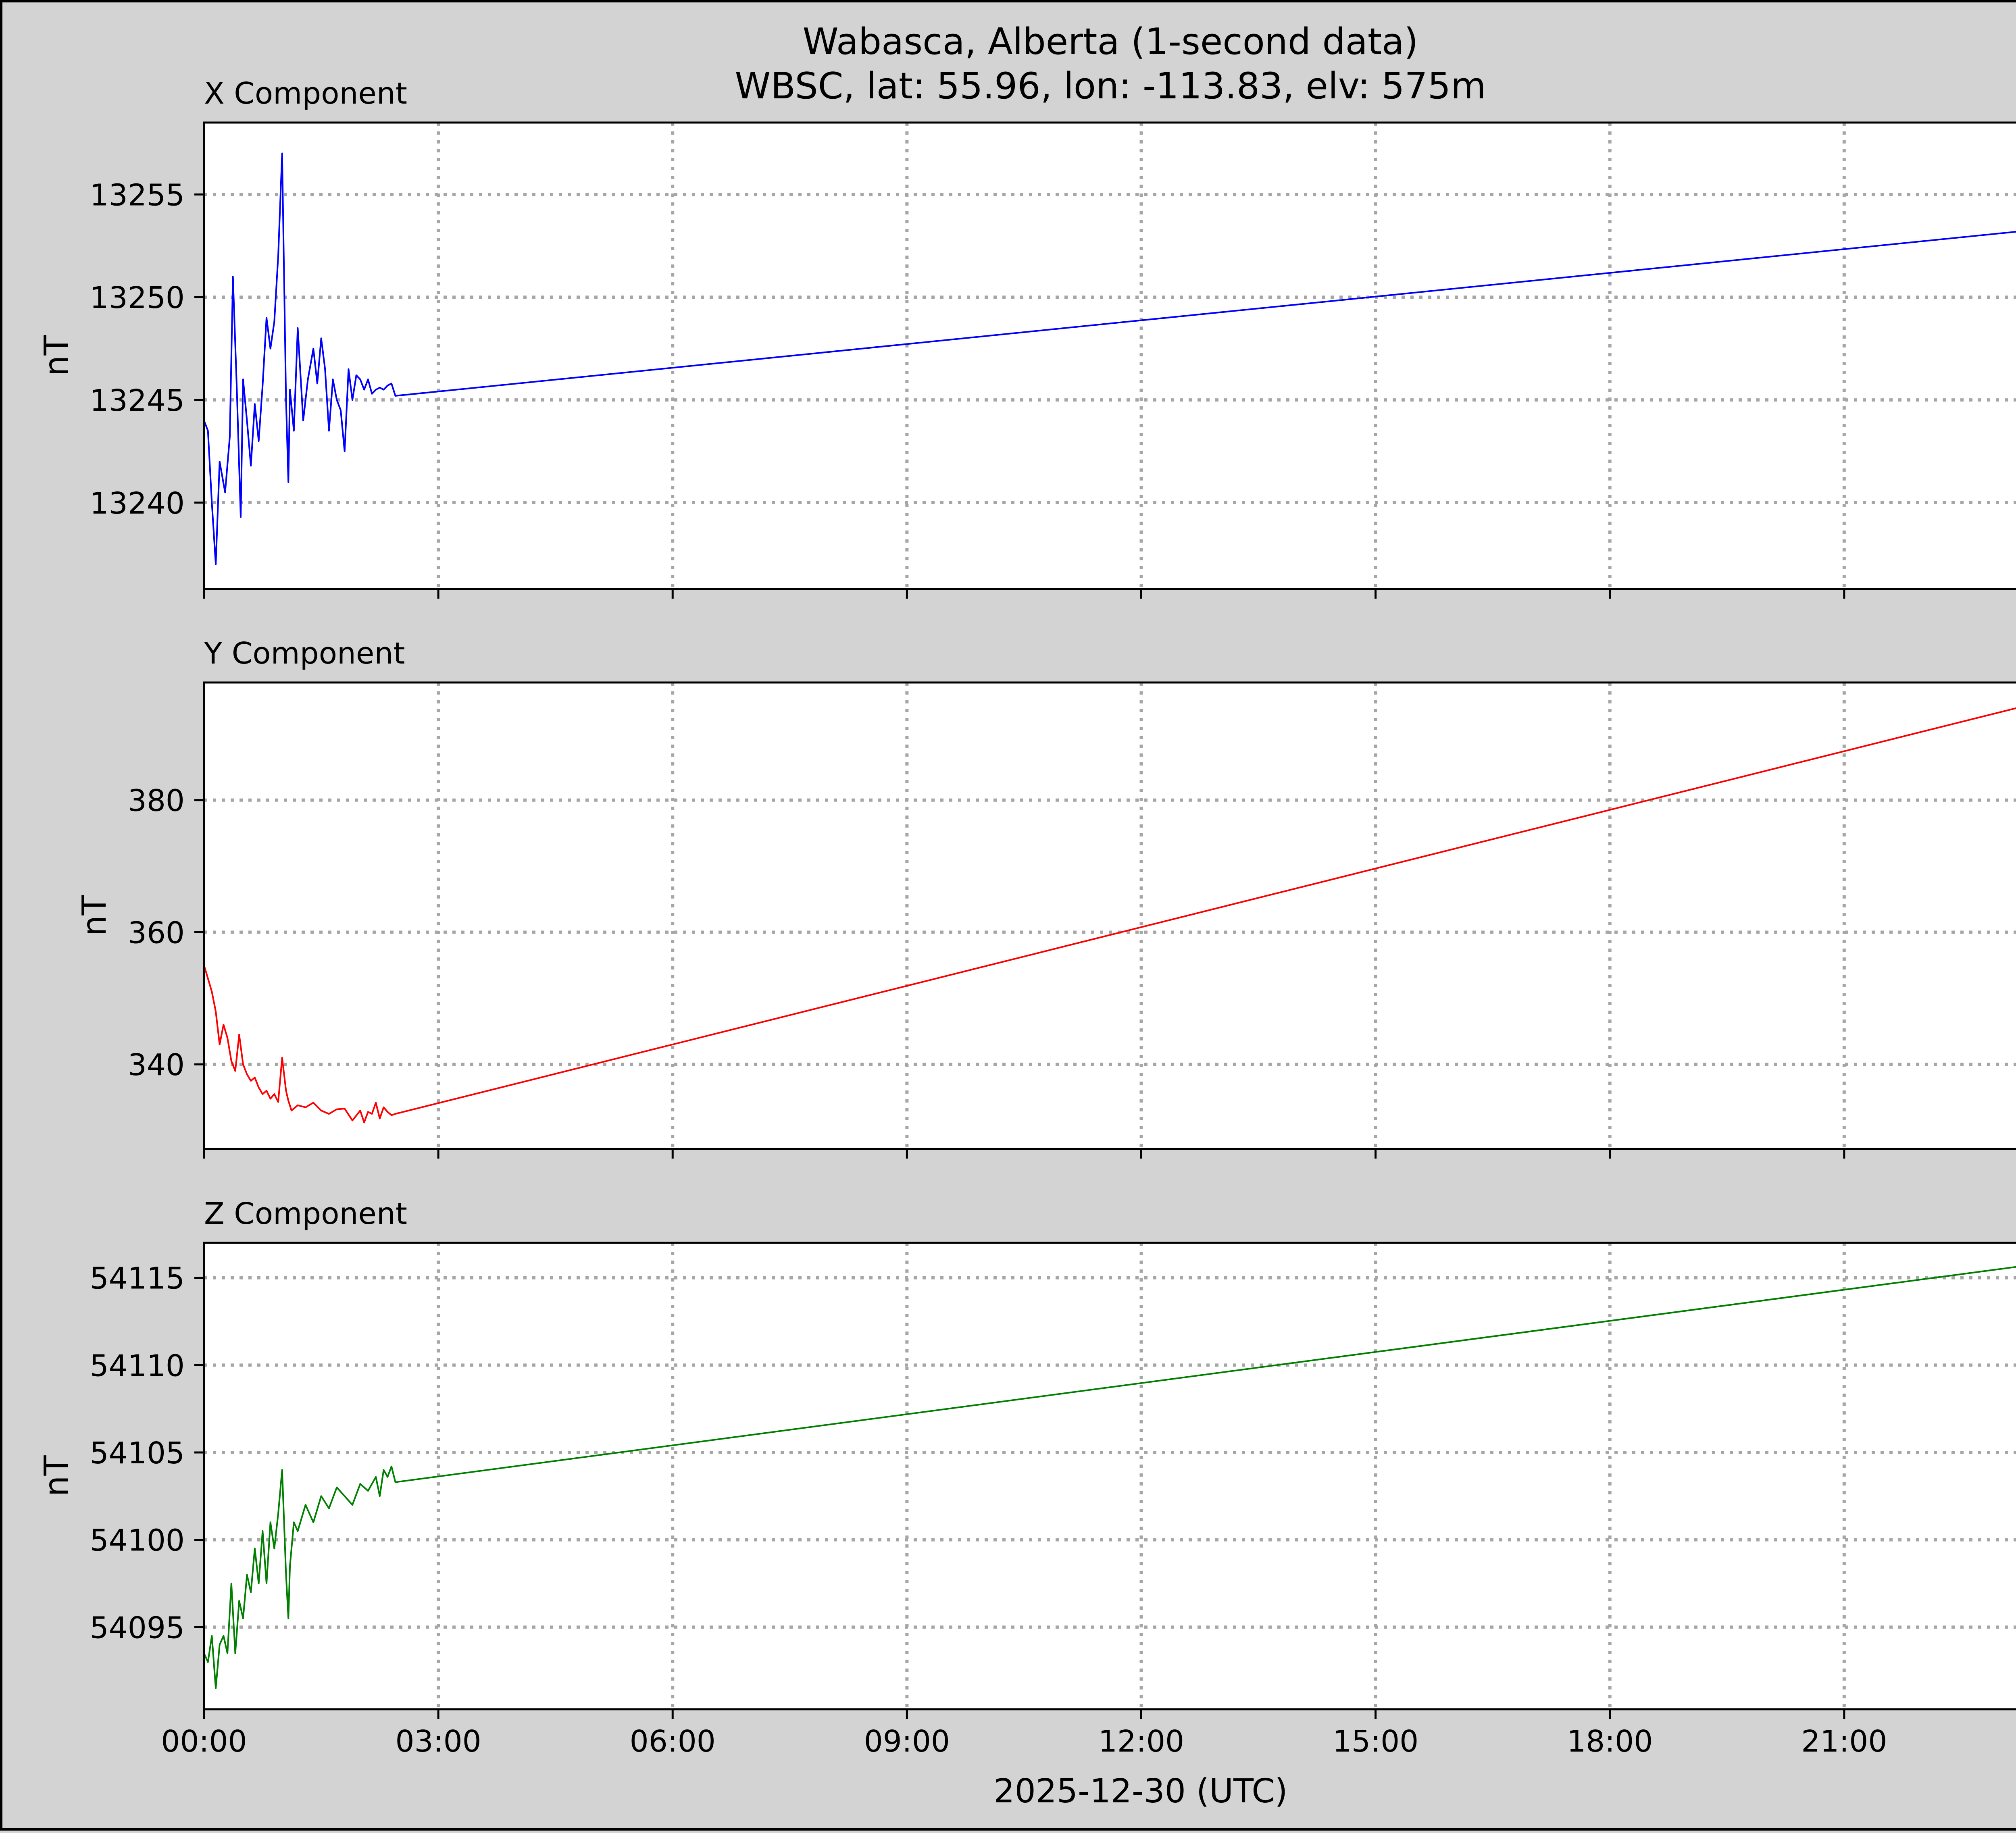 The width and height of the screenshot is (2016, 1833). I want to click on y-tick-label: 340, so click(156, 1065).